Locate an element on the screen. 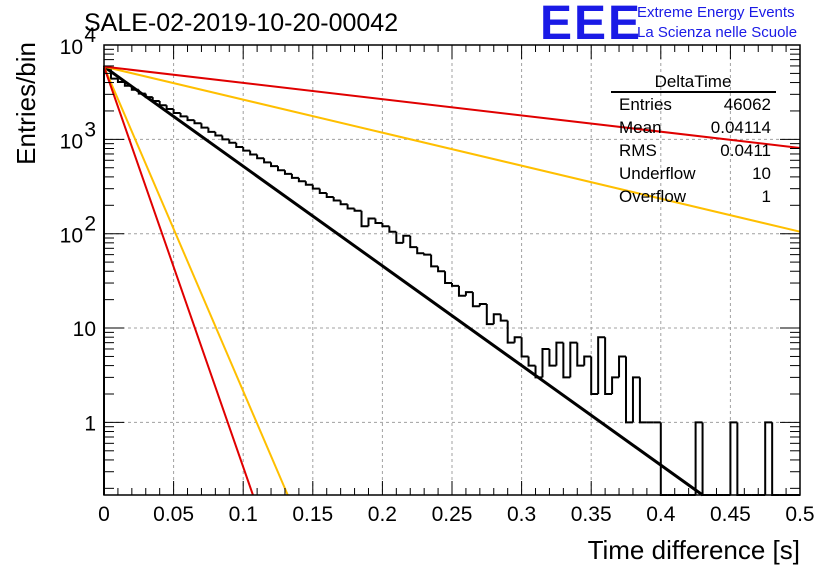 This screenshot has height=572, width=836. x-axis-label: Time difference [s] is located at coordinates (694, 550).